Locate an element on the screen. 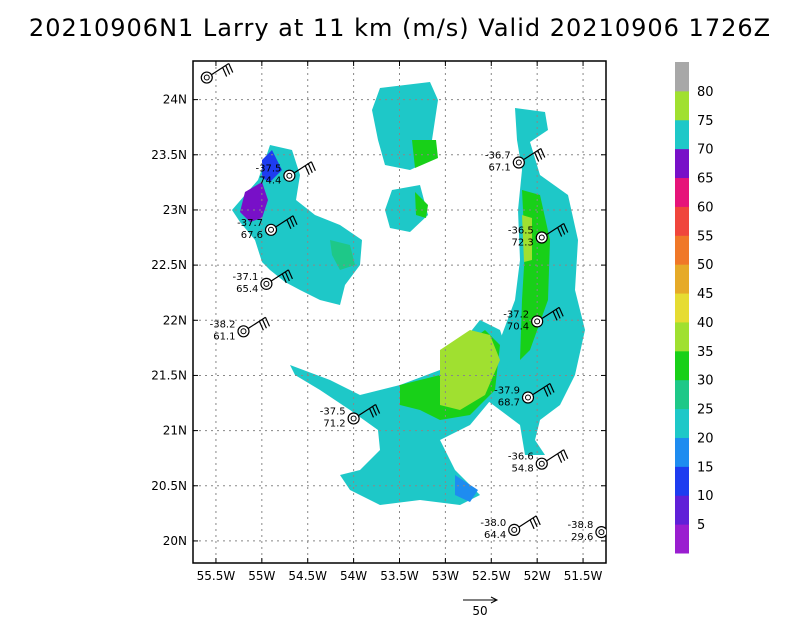 The width and height of the screenshot is (800, 618). dropsonde-wind-speed: 71.2 is located at coordinates (334, 423).